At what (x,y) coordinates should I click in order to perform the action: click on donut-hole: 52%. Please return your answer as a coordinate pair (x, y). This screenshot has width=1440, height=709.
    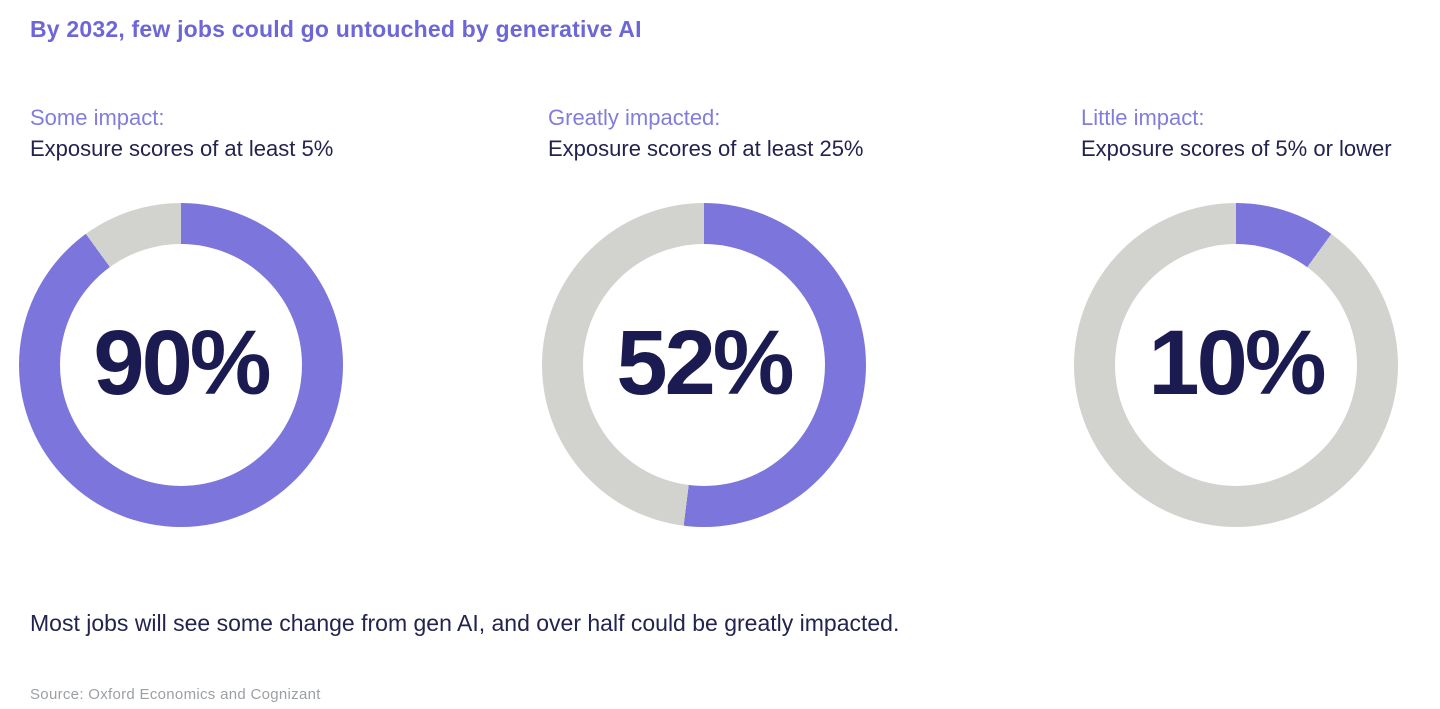
    Looking at the image, I should click on (704, 365).